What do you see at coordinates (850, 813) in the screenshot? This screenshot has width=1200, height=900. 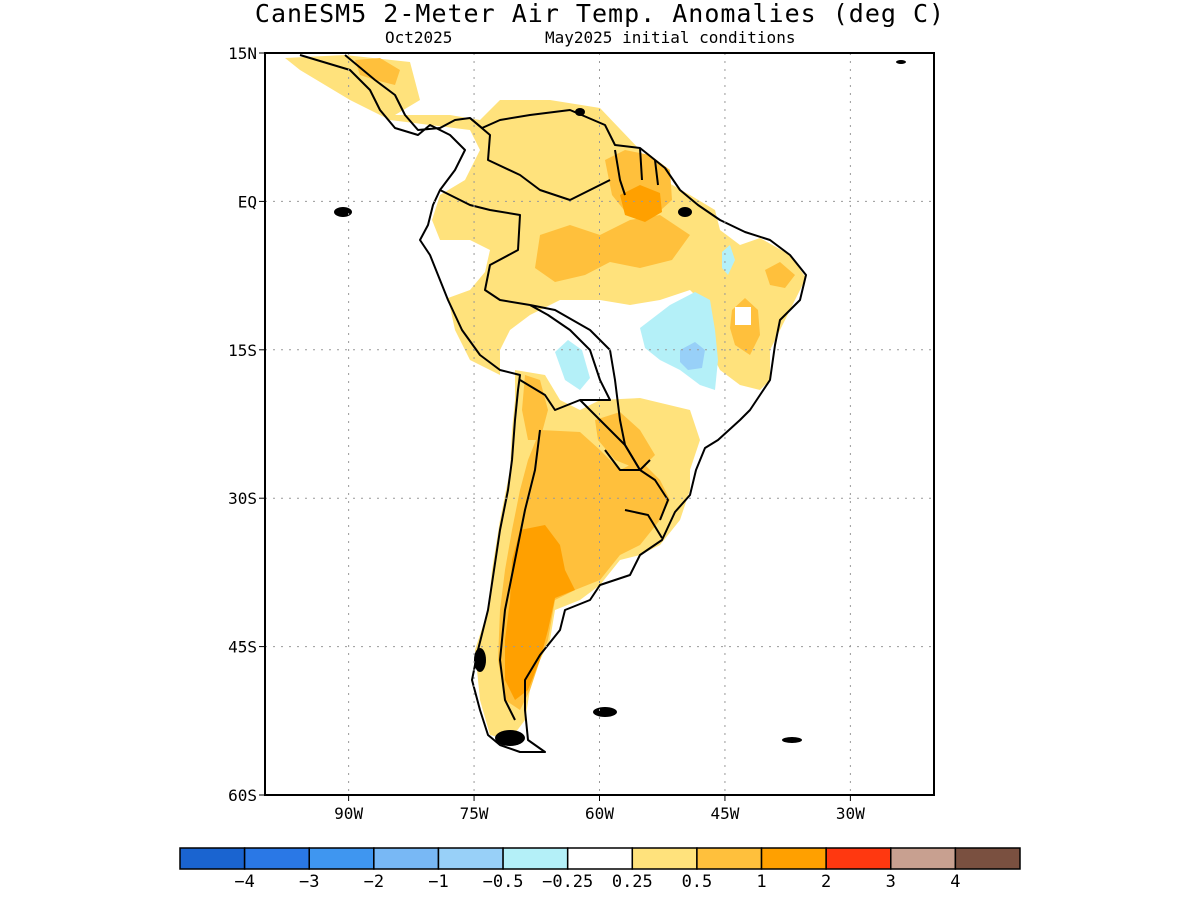 I see `lon-tick-label: 30W` at bounding box center [850, 813].